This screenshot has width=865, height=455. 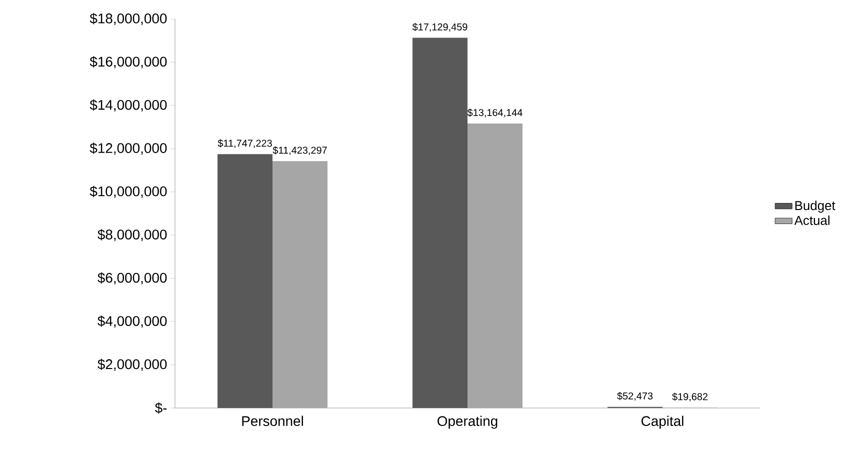 What do you see at coordinates (272, 421) in the screenshot?
I see `x-tick-label: Personnel` at bounding box center [272, 421].